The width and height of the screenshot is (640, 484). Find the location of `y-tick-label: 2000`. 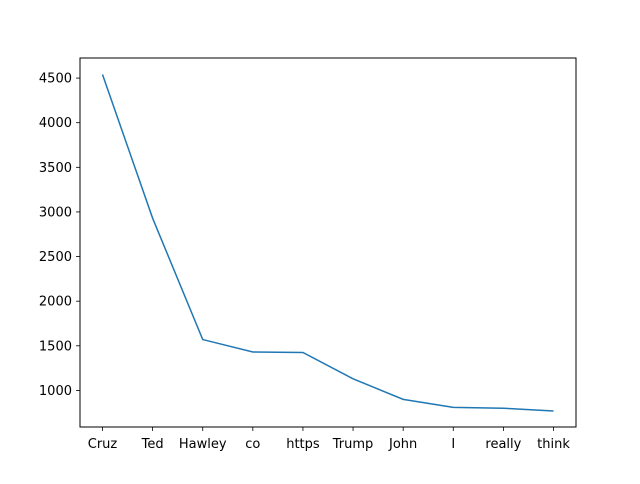

y-tick-label: 2000 is located at coordinates (55, 302).